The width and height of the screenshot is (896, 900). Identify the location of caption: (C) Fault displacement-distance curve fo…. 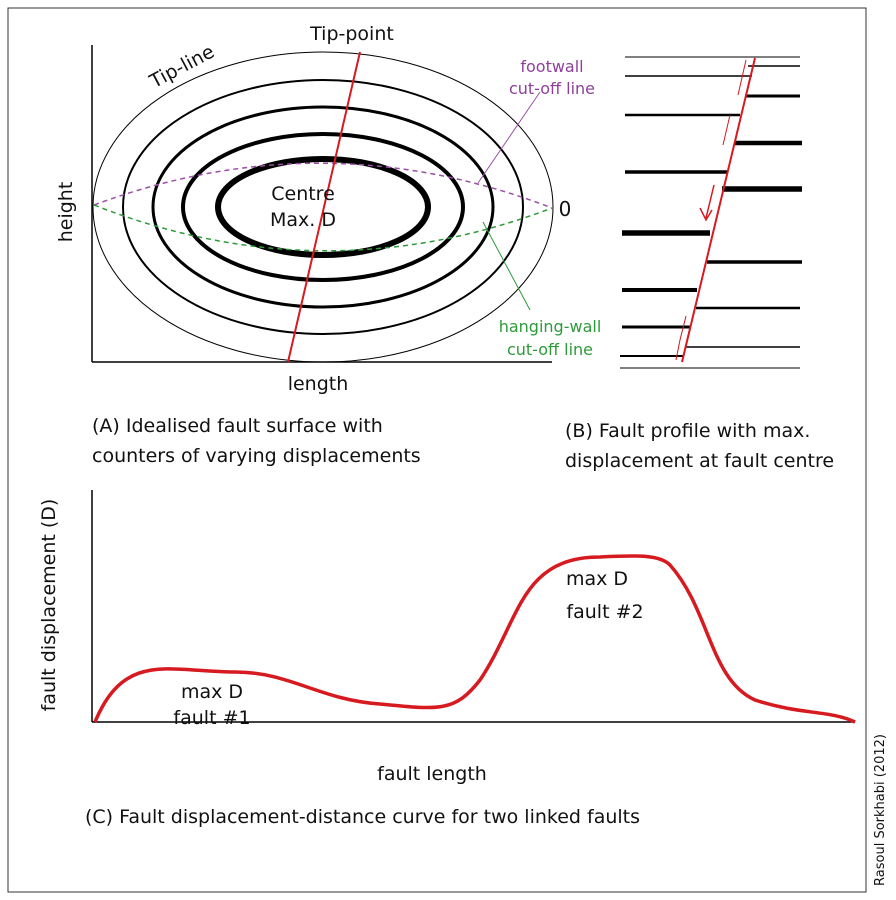
(362, 817).